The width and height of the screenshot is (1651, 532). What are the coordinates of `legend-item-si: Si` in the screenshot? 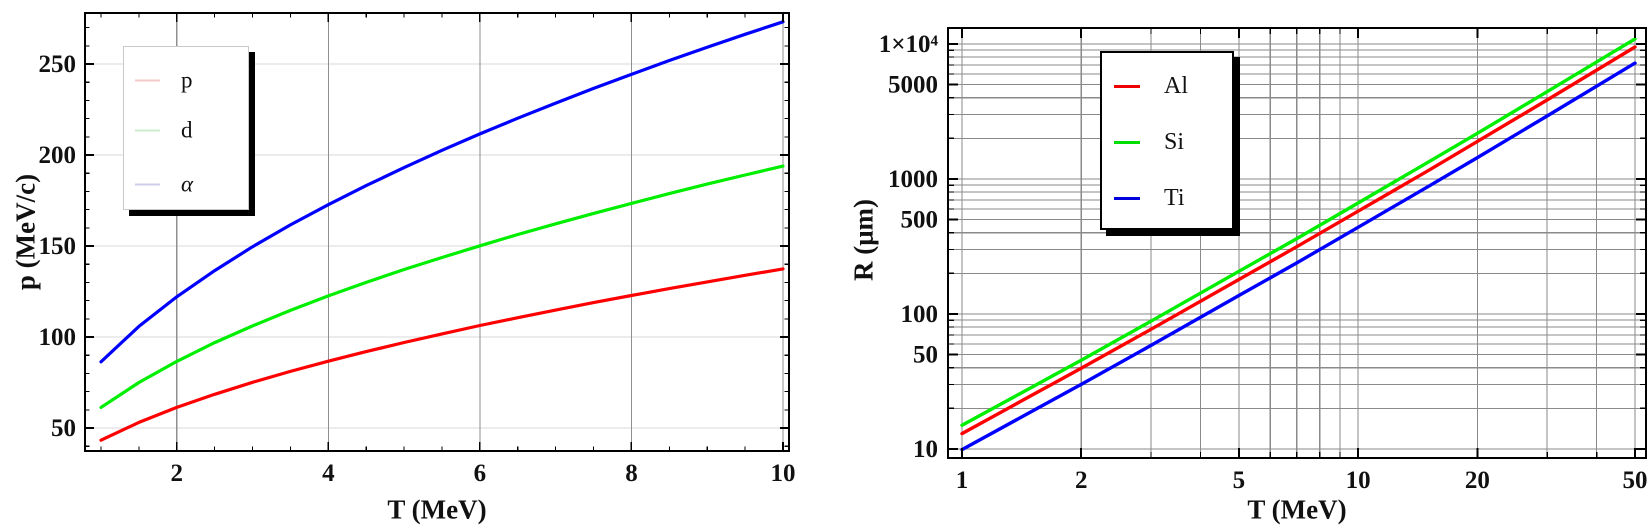 It's located at (1167, 142).